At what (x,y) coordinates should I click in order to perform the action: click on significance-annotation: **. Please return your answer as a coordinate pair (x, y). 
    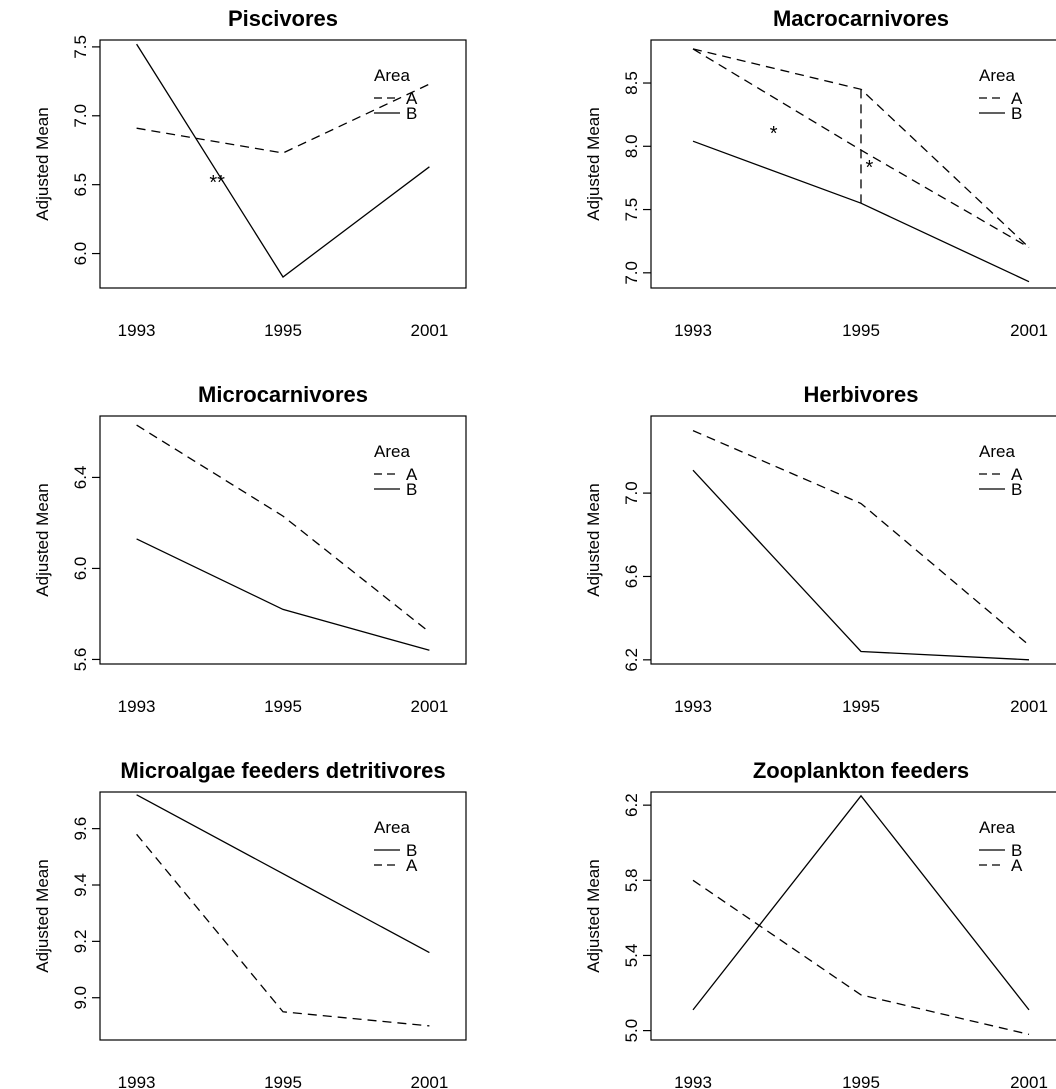
    Looking at the image, I should click on (217, 183).